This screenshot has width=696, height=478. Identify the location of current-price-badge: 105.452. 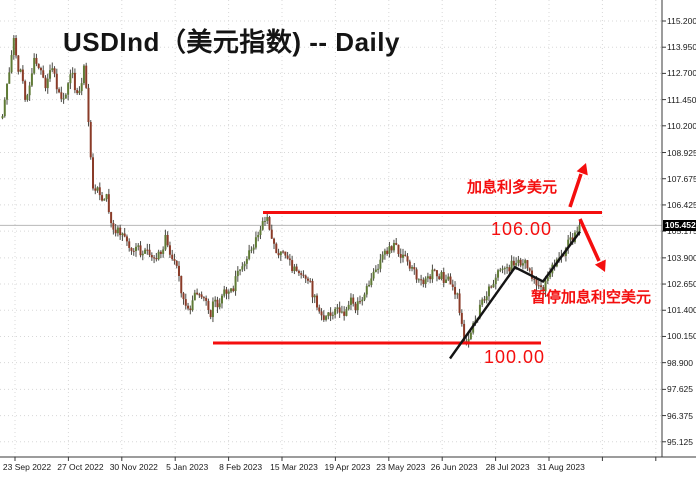
(679, 225).